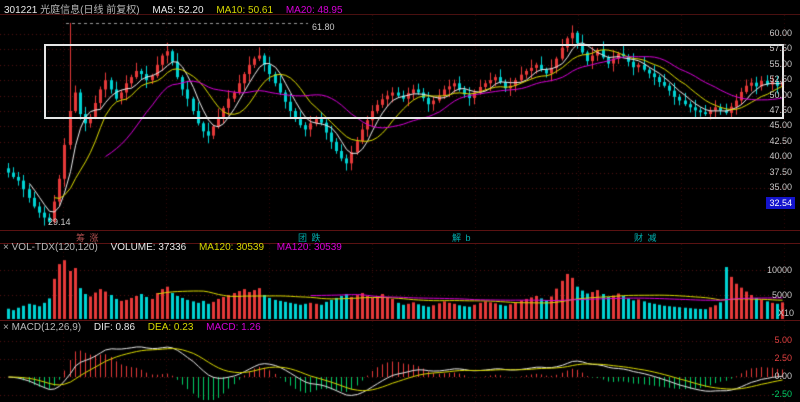  I want to click on volume-value-label: VOLUME: 37336, so click(148, 247).